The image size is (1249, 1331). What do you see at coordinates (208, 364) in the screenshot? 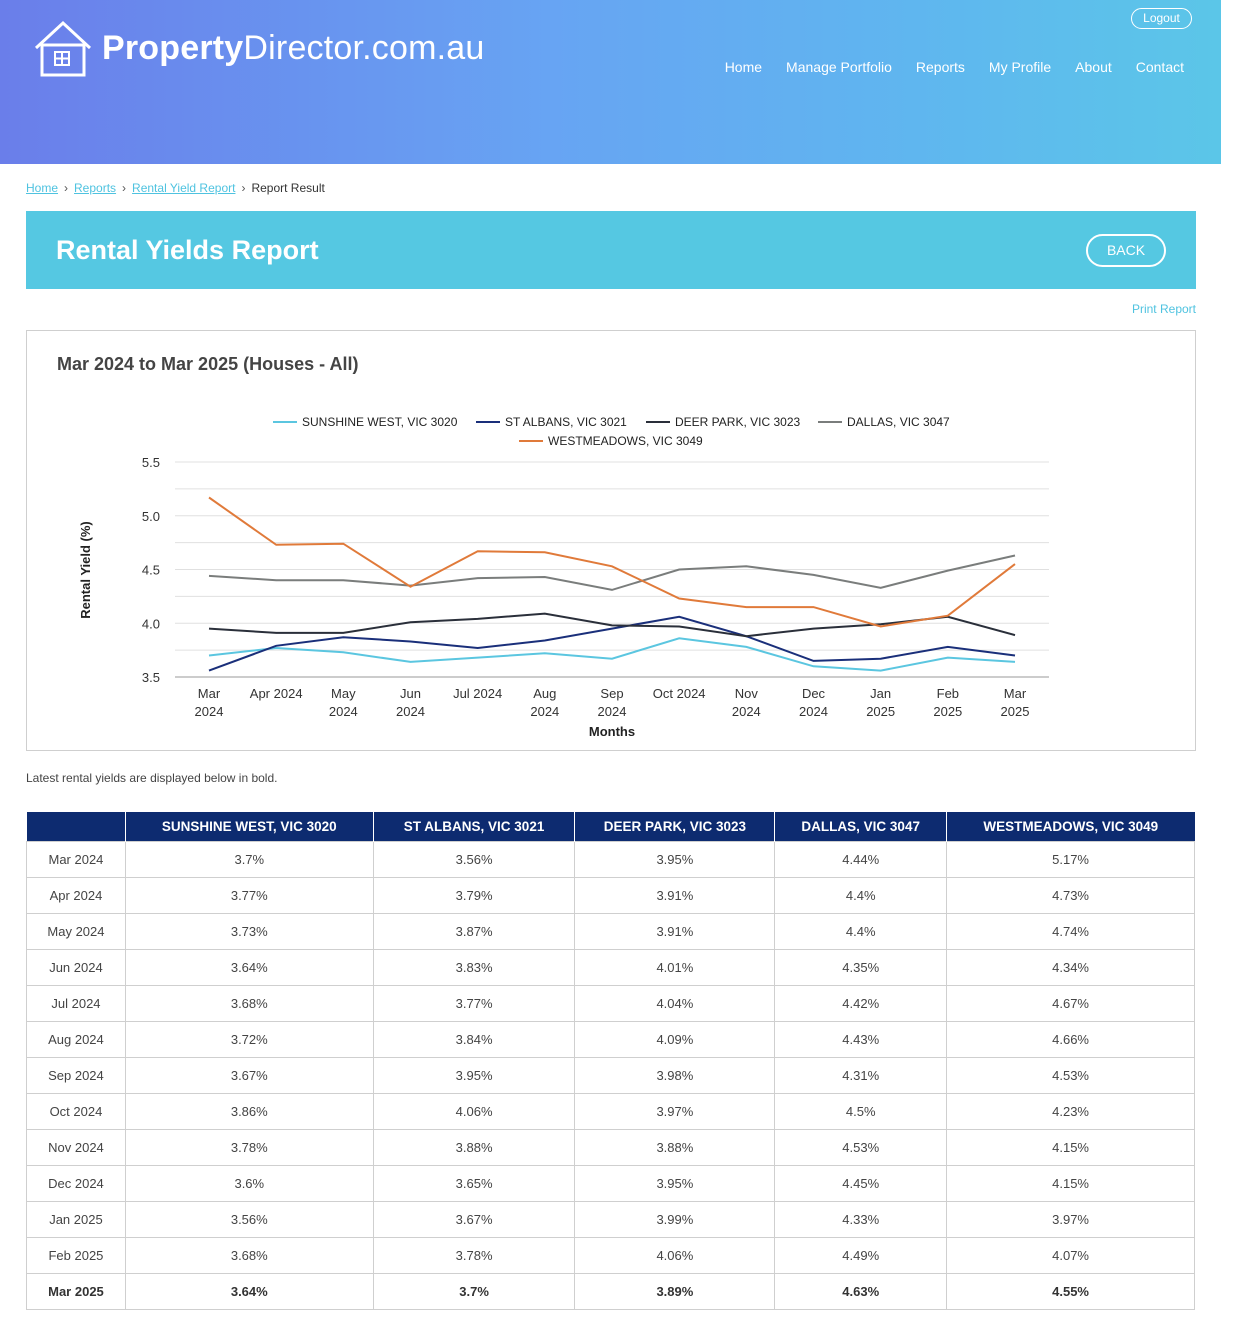
I see `chart-title: Mar 2024 to Mar 2025 (Houses - All)` at bounding box center [208, 364].